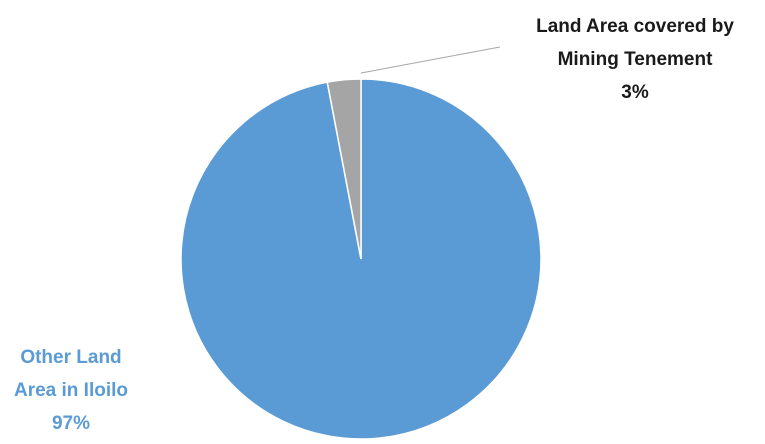 The width and height of the screenshot is (765, 444). Describe the element at coordinates (635, 26) in the screenshot. I see `mining-label-line-1: Land Area covered by` at that location.